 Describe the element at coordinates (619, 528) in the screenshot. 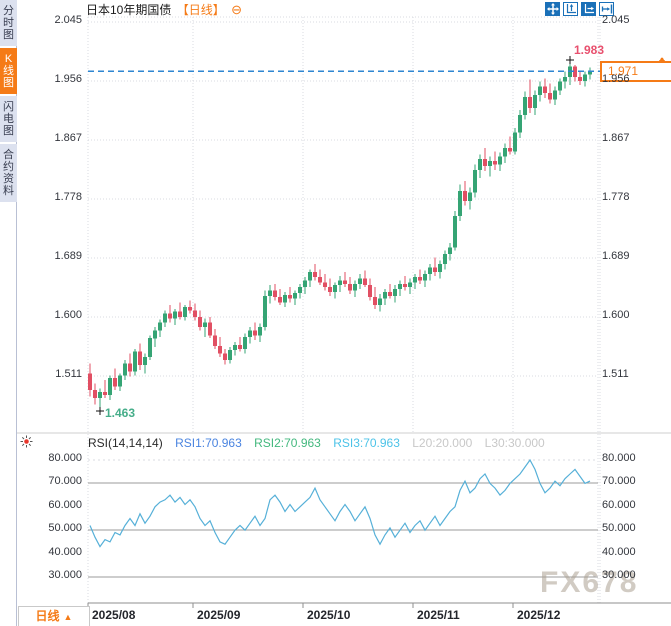

I see `rsi-axis-label-right: 50.000` at that location.